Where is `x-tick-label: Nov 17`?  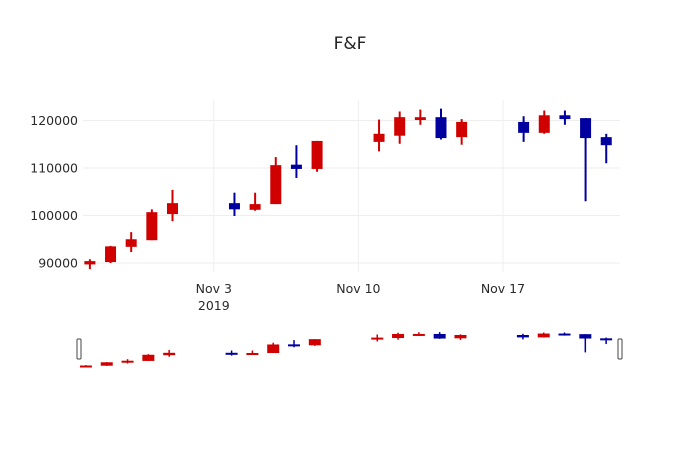
x-tick-label: Nov 17 is located at coordinates (503, 288).